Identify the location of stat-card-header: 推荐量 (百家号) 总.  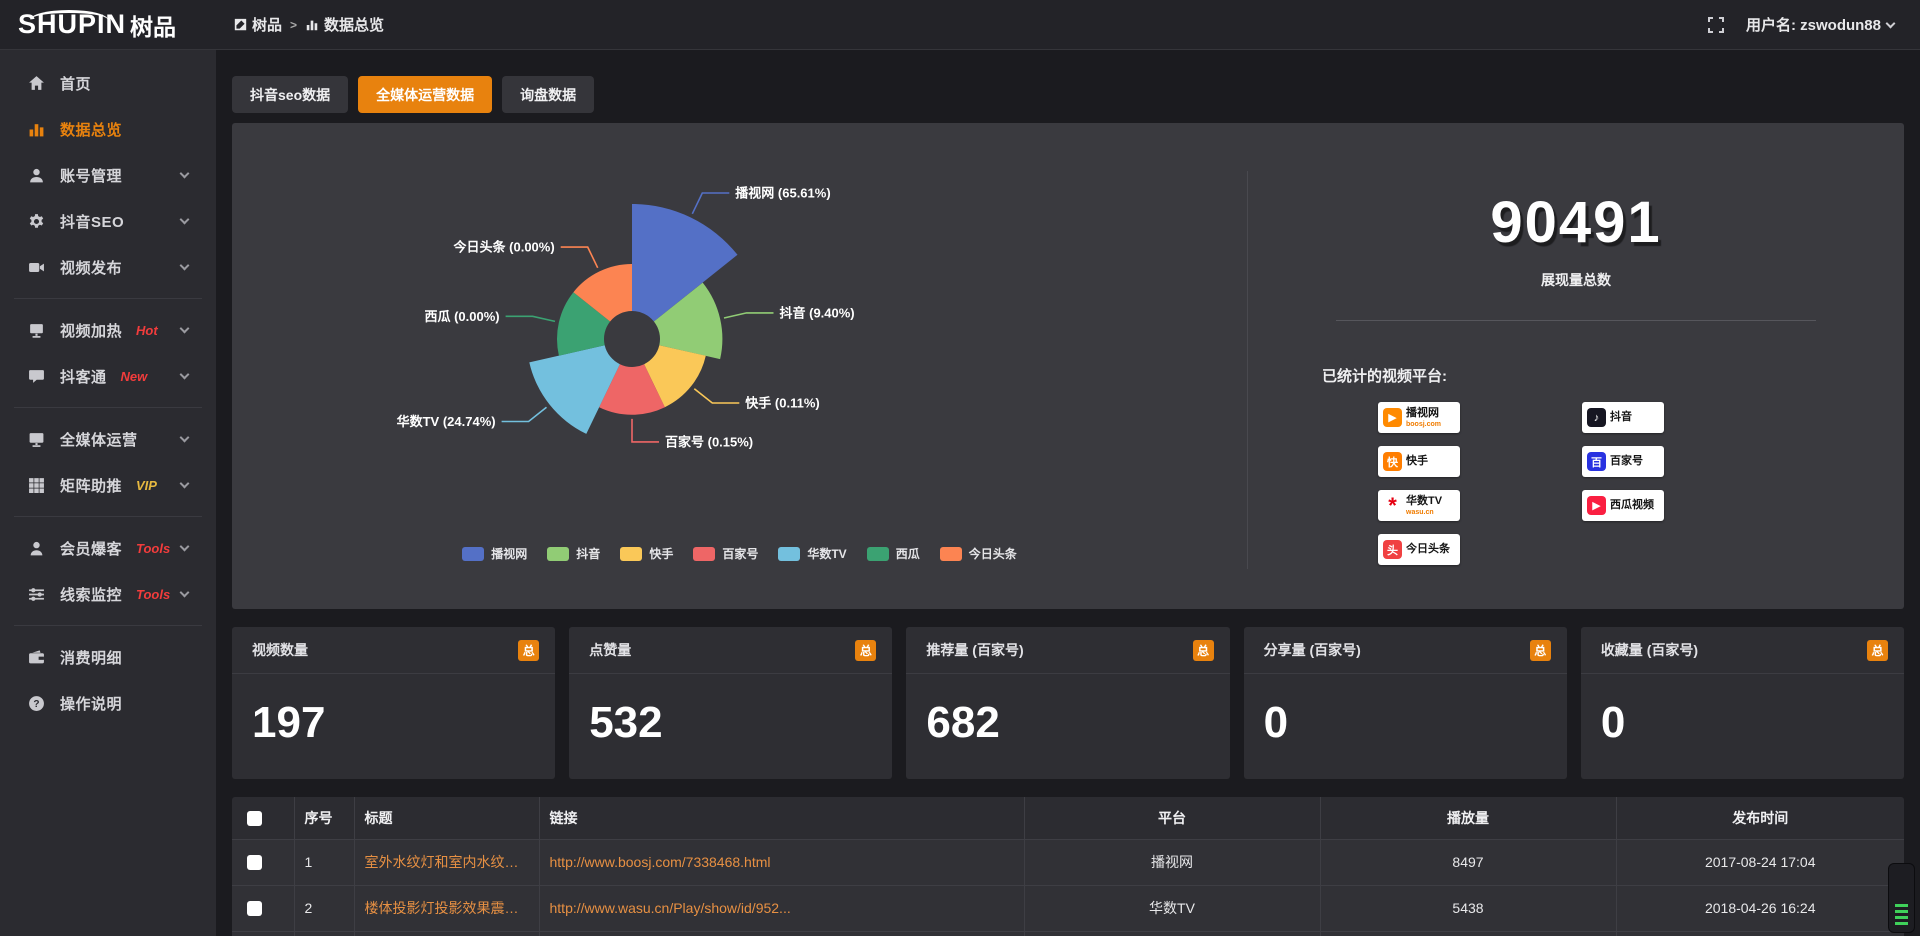
(1068, 650).